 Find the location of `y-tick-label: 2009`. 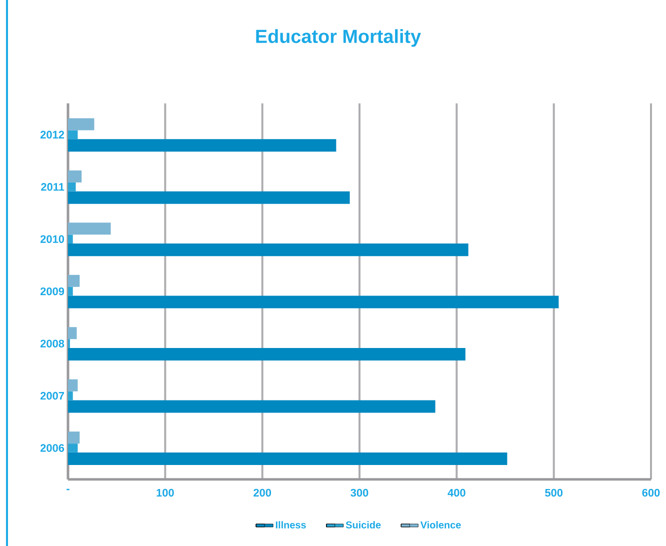

y-tick-label: 2009 is located at coordinates (52, 291).